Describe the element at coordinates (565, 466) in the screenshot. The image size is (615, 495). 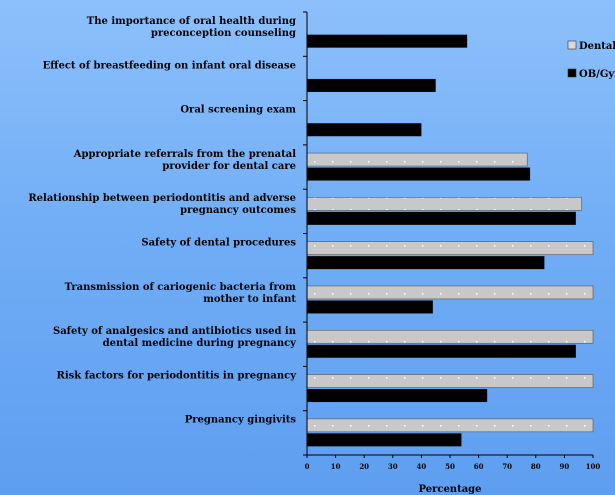
I see `x-tick-label-9: 90` at that location.